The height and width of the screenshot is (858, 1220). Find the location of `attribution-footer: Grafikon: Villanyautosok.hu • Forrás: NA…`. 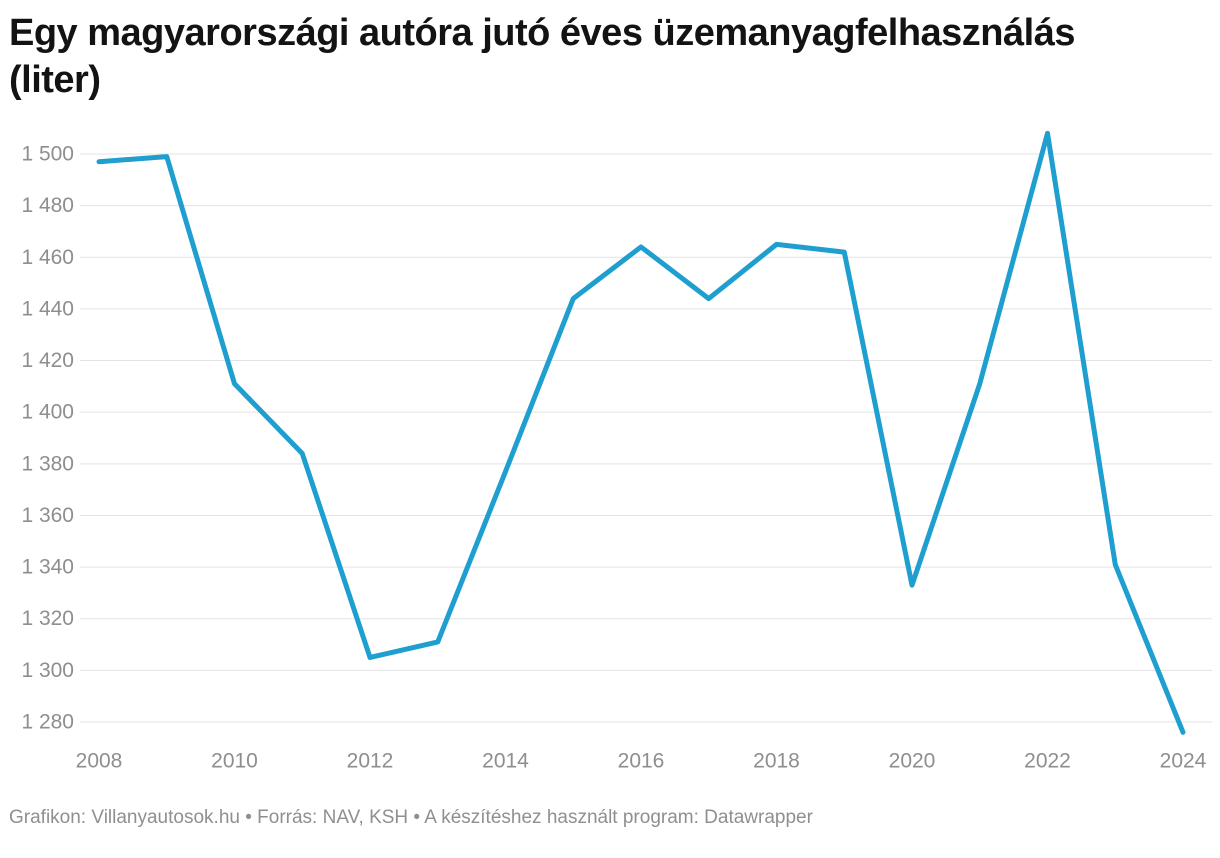

attribution-footer: Grafikon: Villanyautosok.hu • Forrás: NA… is located at coordinates (411, 818).